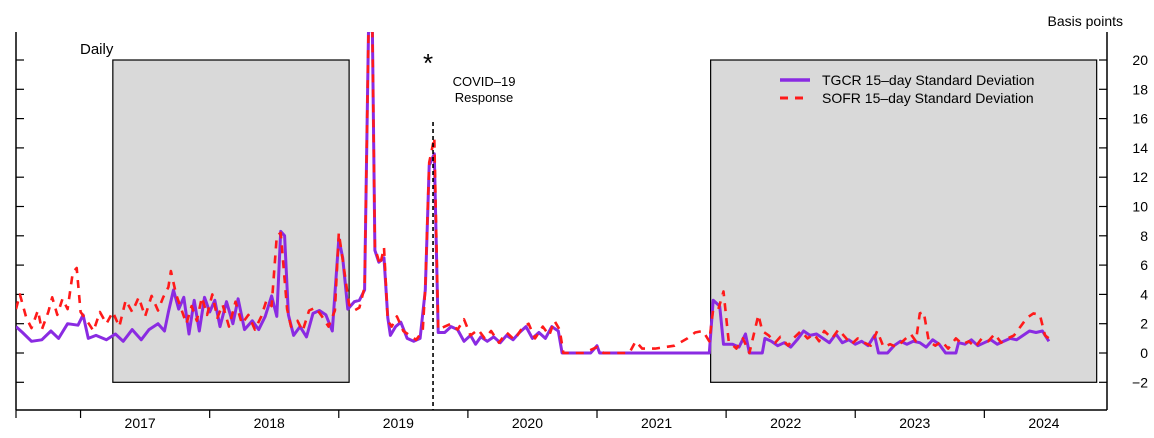 Image resolution: width=1154 pixels, height=438 pixels. What do you see at coordinates (1140, 119) in the screenshot?
I see `y-tick-label-16: 16` at bounding box center [1140, 119].